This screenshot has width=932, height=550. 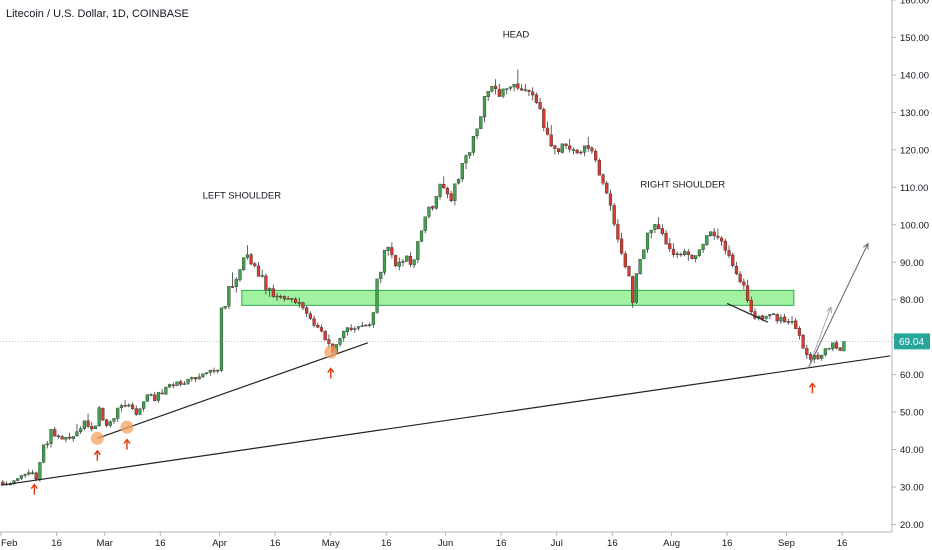 I want to click on y-tick-label: 110.00, so click(x=914, y=188).